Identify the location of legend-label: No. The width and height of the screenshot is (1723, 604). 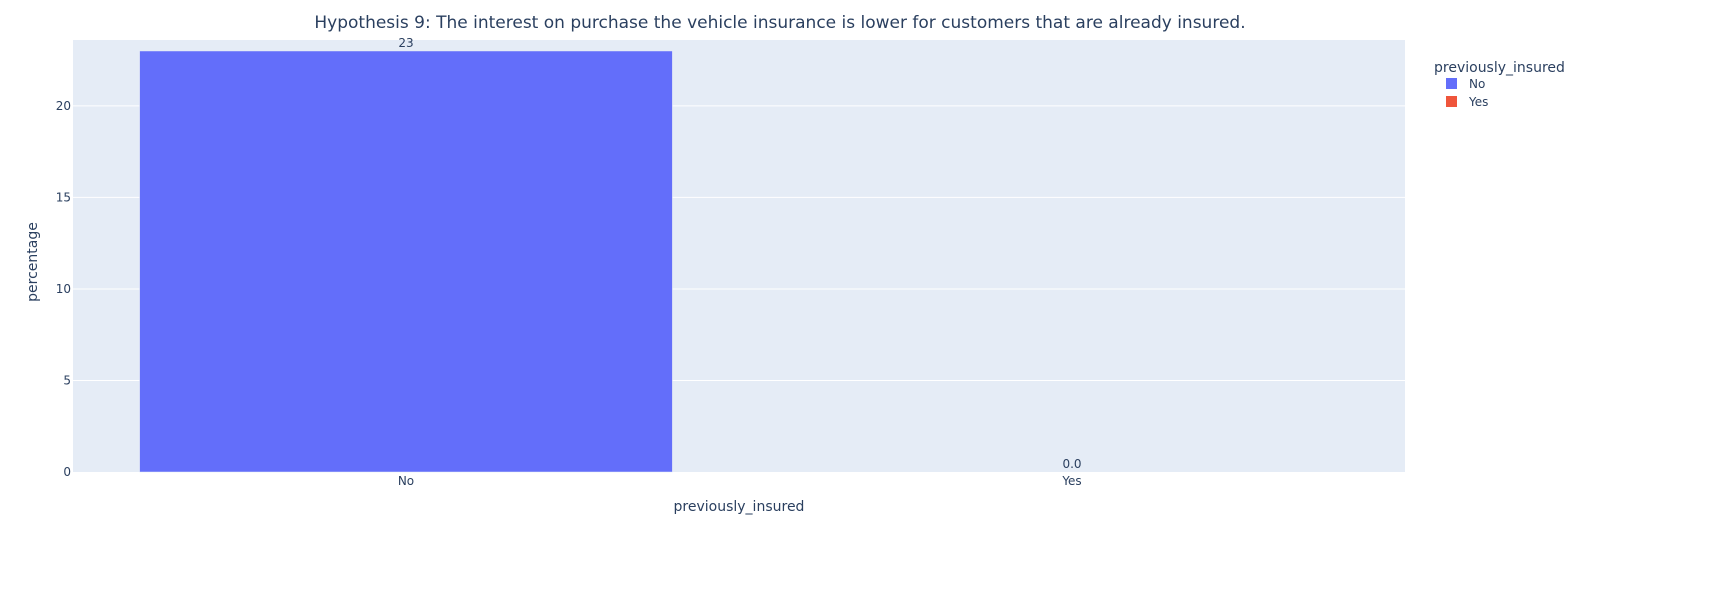
(1477, 84).